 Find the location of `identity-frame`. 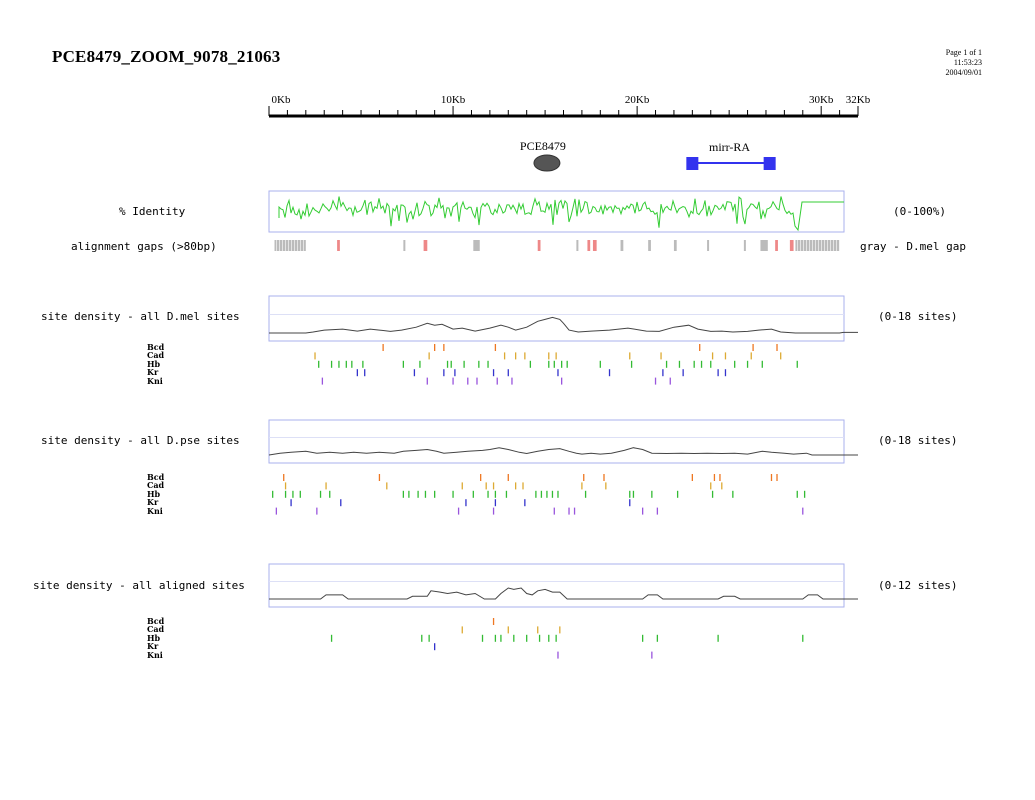

identity-frame is located at coordinates (556, 211).